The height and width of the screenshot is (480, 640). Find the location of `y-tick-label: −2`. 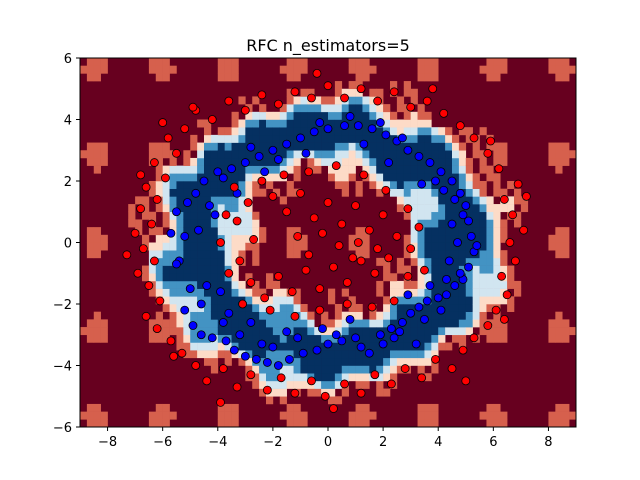

y-tick-label: −2 is located at coordinates (62, 305).